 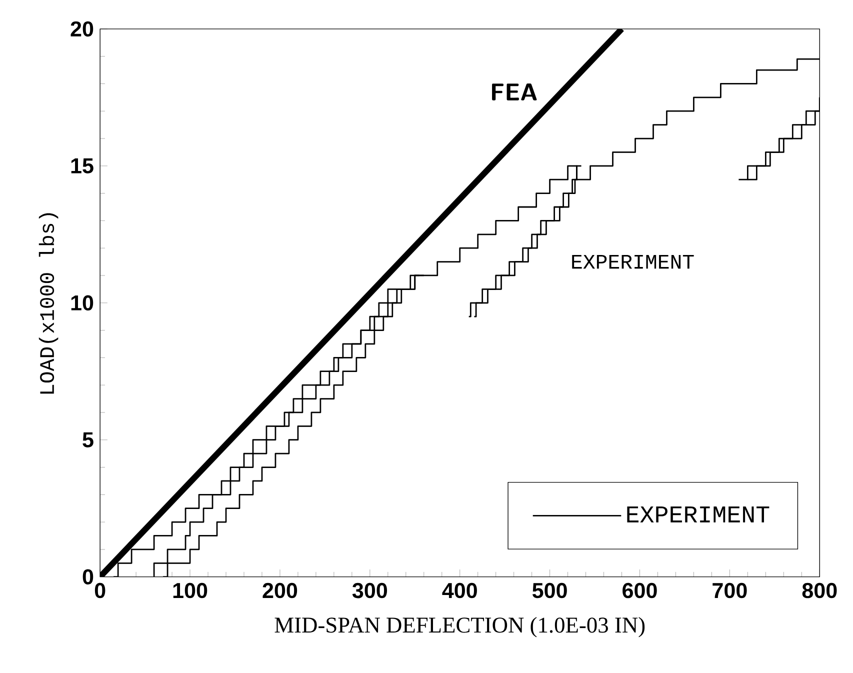 I want to click on x-tick-label: 700, so click(x=729, y=590).